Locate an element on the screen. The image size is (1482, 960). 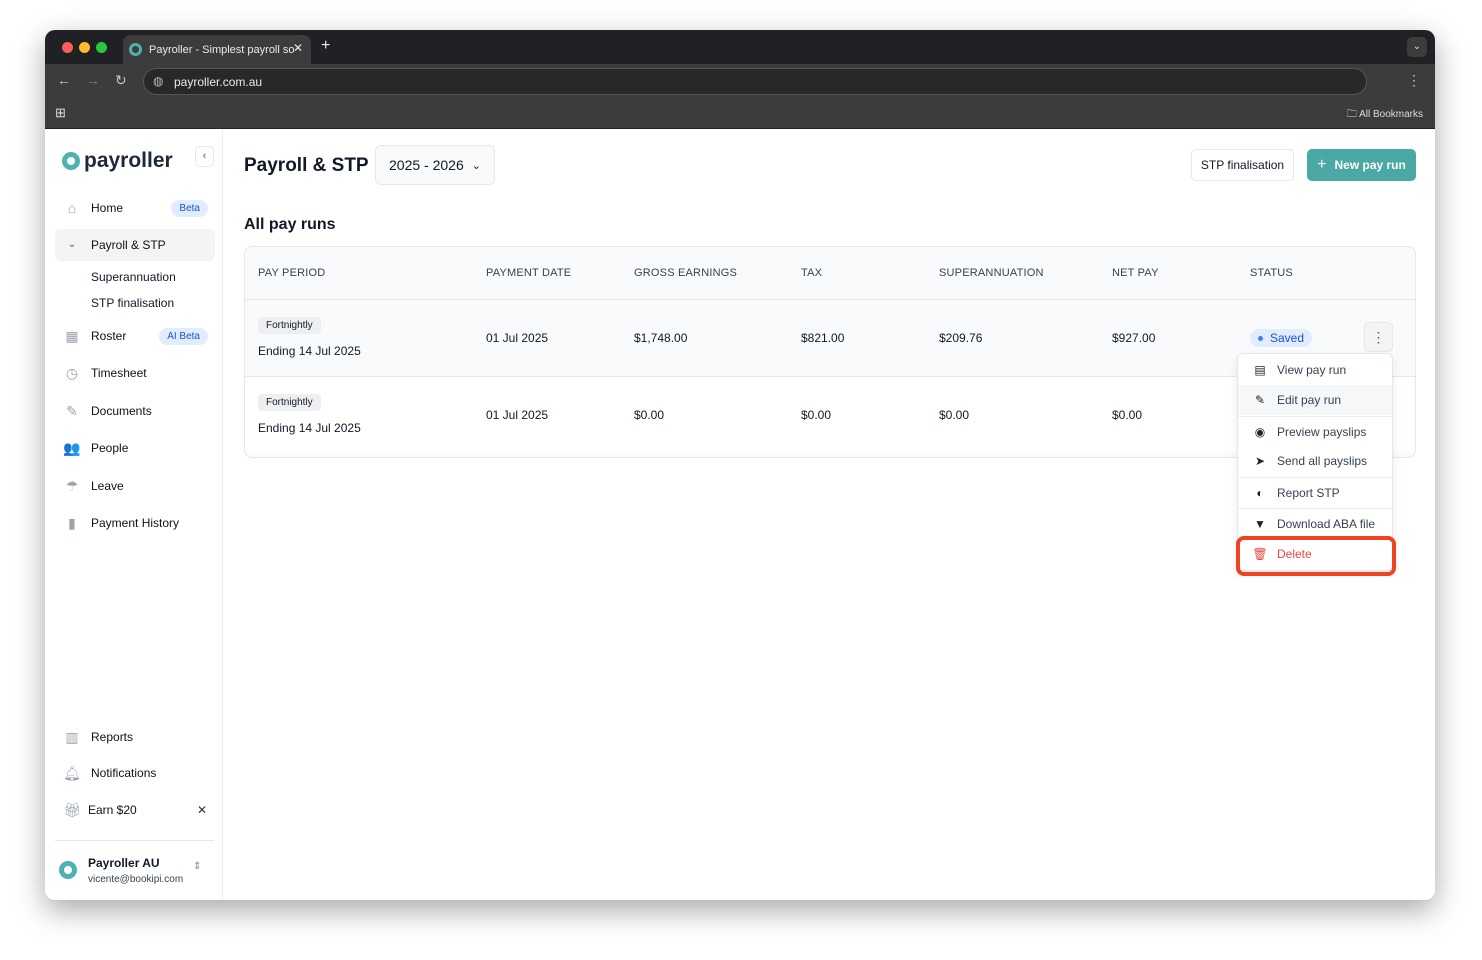
home-icon: ⌂ is located at coordinates (72, 208).